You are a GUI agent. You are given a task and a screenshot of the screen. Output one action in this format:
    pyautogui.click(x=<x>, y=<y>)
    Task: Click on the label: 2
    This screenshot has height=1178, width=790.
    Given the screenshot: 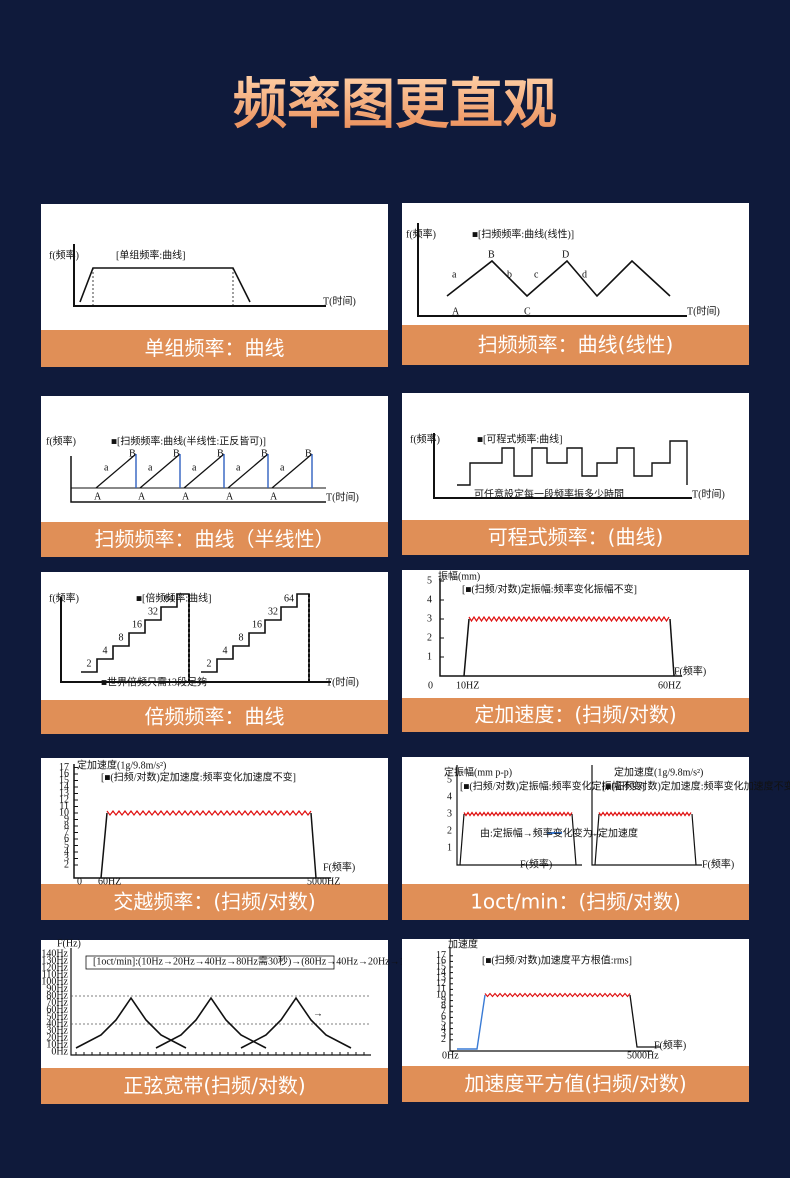 What is the action you would take?
    pyautogui.click(x=89, y=663)
    